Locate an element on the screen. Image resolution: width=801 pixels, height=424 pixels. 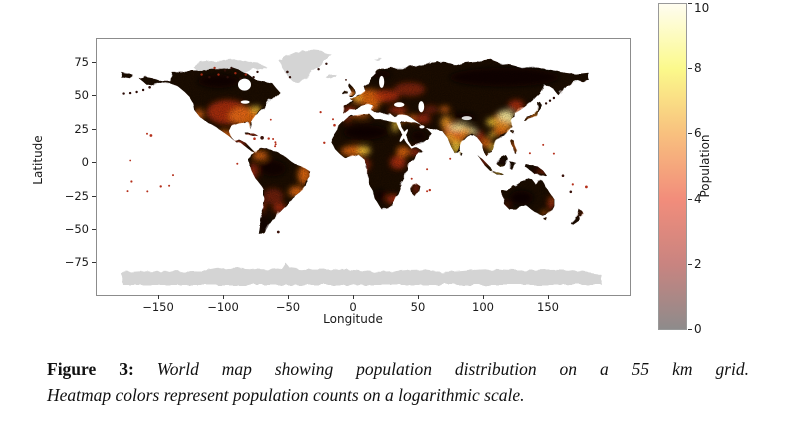
colorbar-tick-label: 2 is located at coordinates (698, 264).